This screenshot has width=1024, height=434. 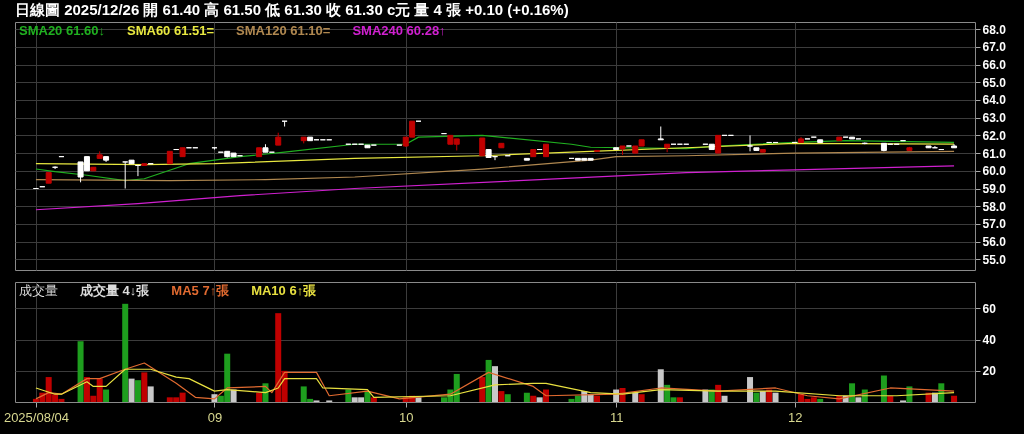 I want to click on x-tick-label: 2025/08/04, so click(x=36, y=417).